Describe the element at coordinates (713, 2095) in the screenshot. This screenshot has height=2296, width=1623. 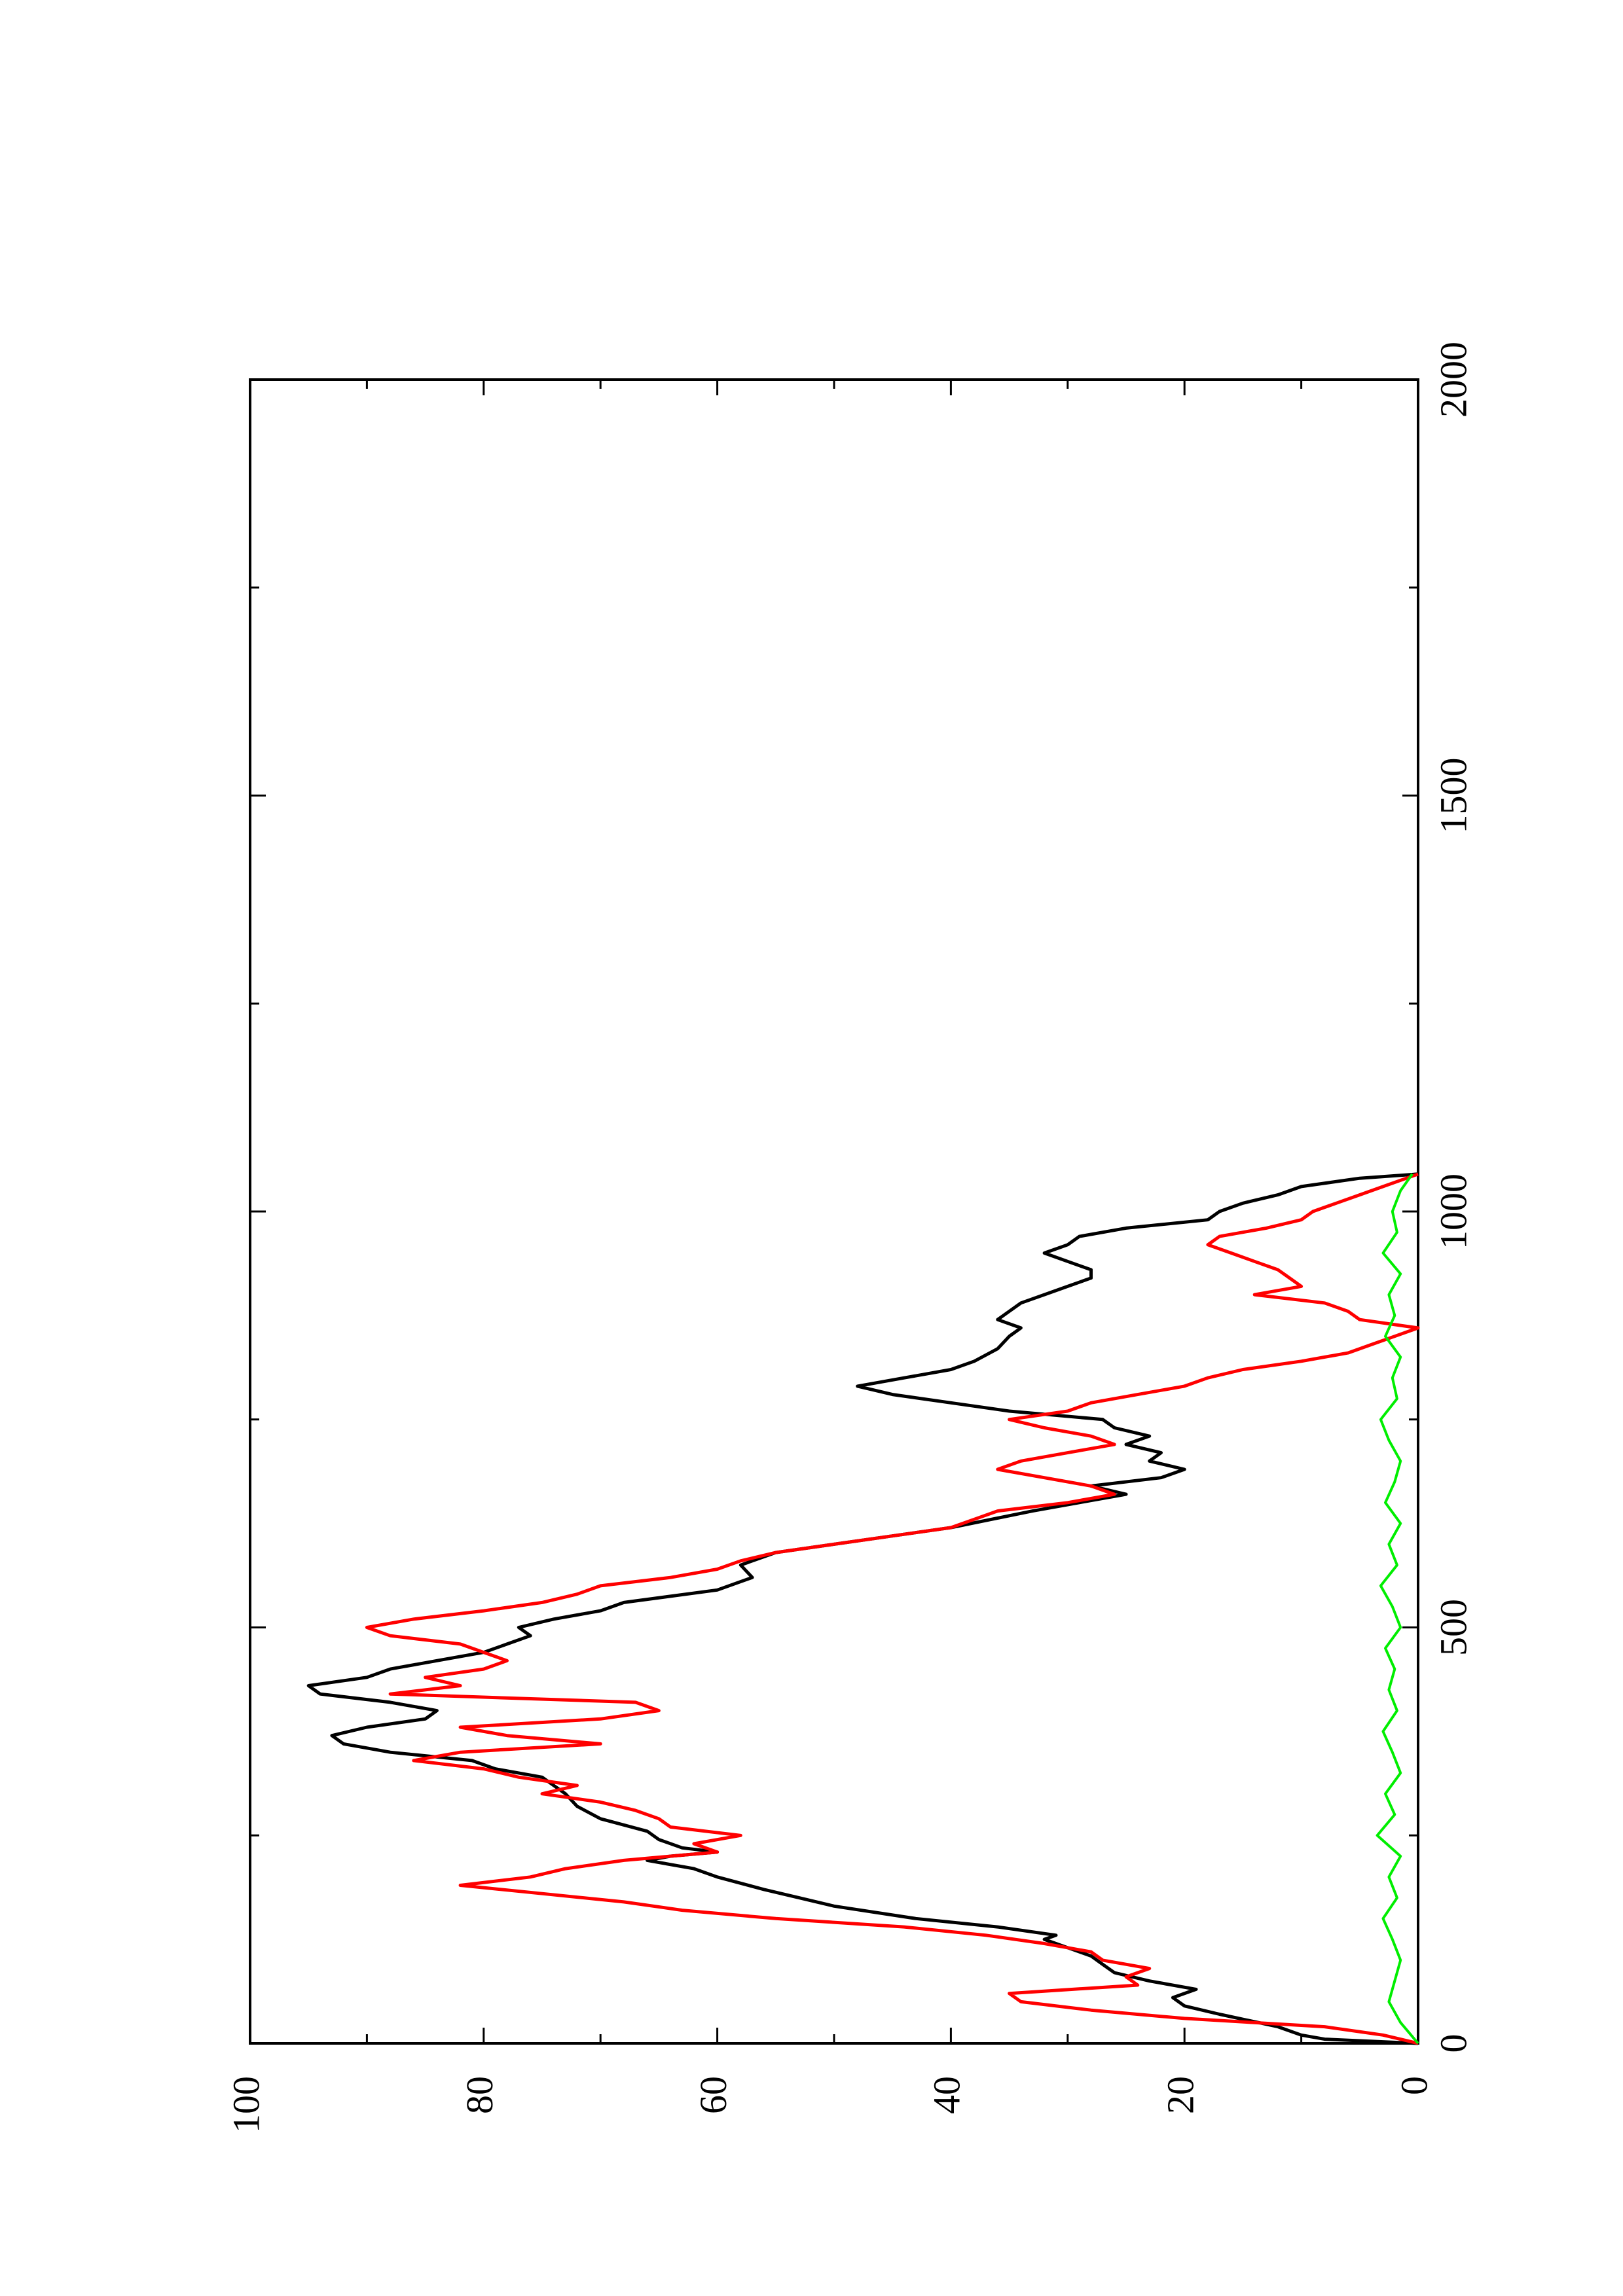
I see `y-tick-label: 60` at that location.